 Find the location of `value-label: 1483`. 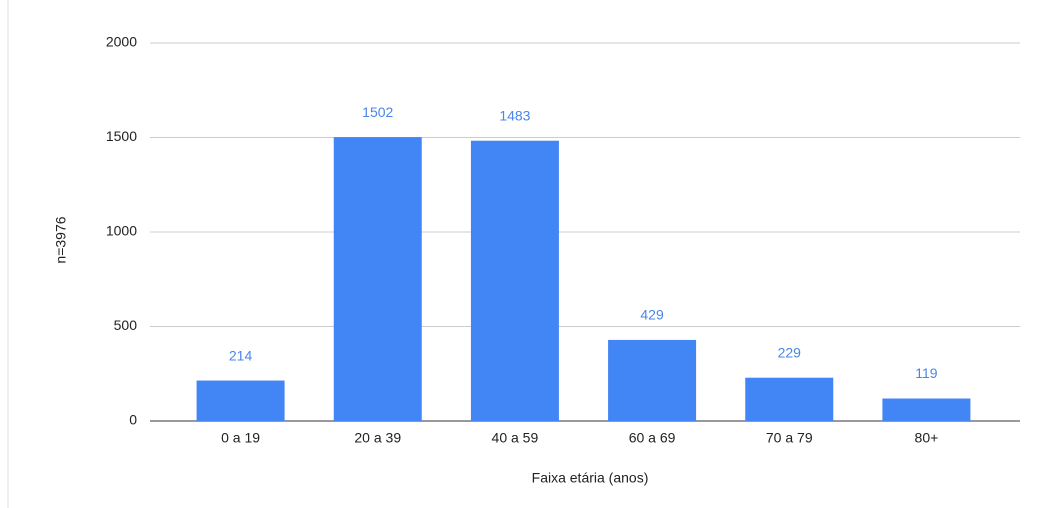

value-label: 1483 is located at coordinates (514, 115).